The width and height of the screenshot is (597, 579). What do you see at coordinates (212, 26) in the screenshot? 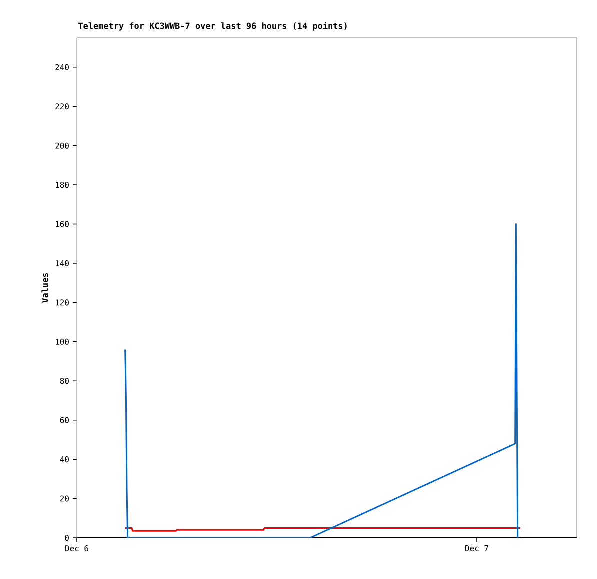
I see `chart-title: Telemetry for KC3WWB-7 over last 96 hours (14 points)` at bounding box center [212, 26].